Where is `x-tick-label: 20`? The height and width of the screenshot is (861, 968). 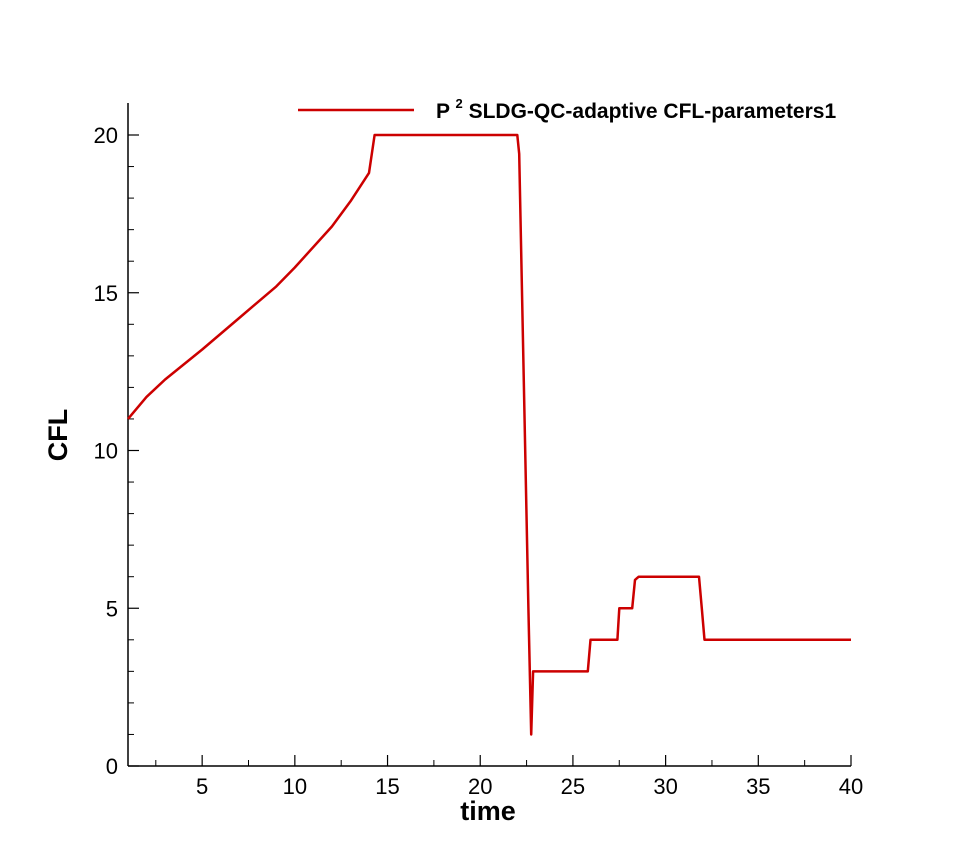 x-tick-label: 20 is located at coordinates (480, 786).